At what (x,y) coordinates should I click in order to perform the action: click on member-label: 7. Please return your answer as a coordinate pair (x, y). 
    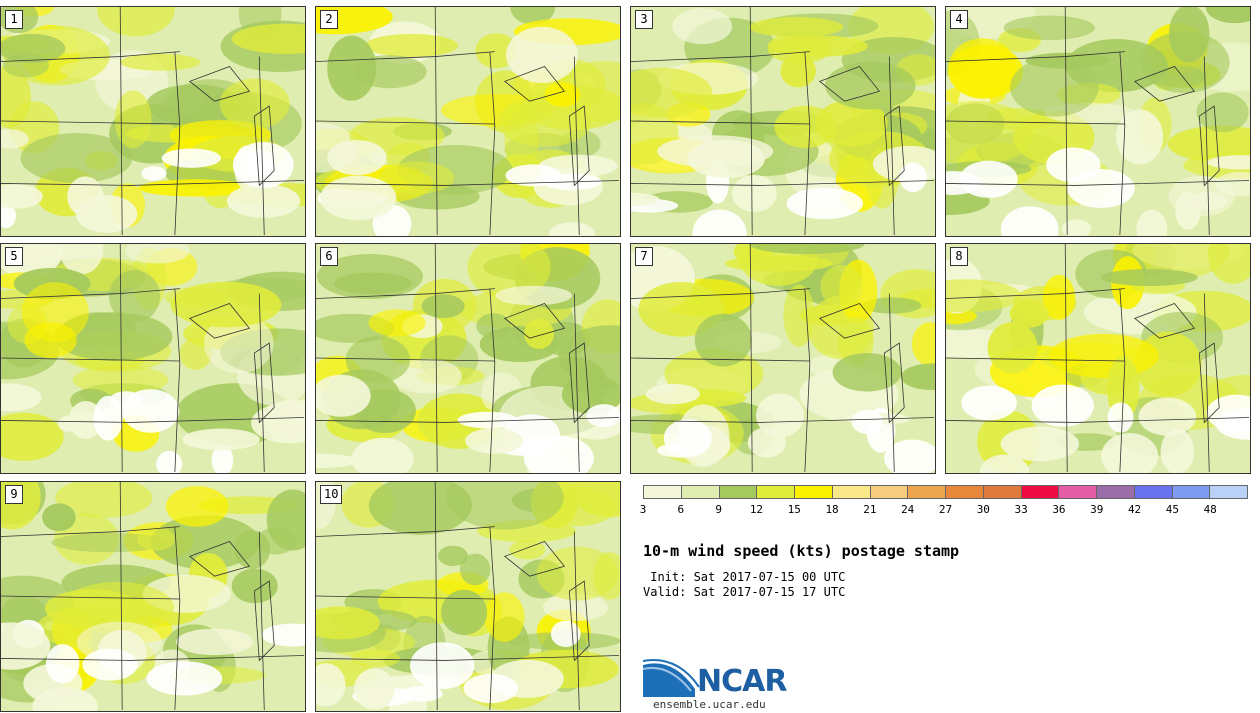
    Looking at the image, I should click on (644, 256).